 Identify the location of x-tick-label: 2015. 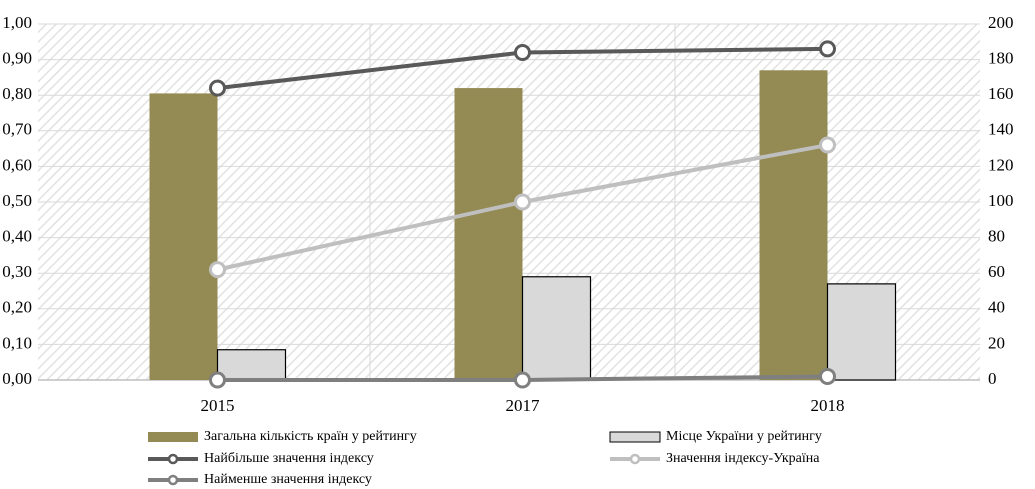
(218, 405).